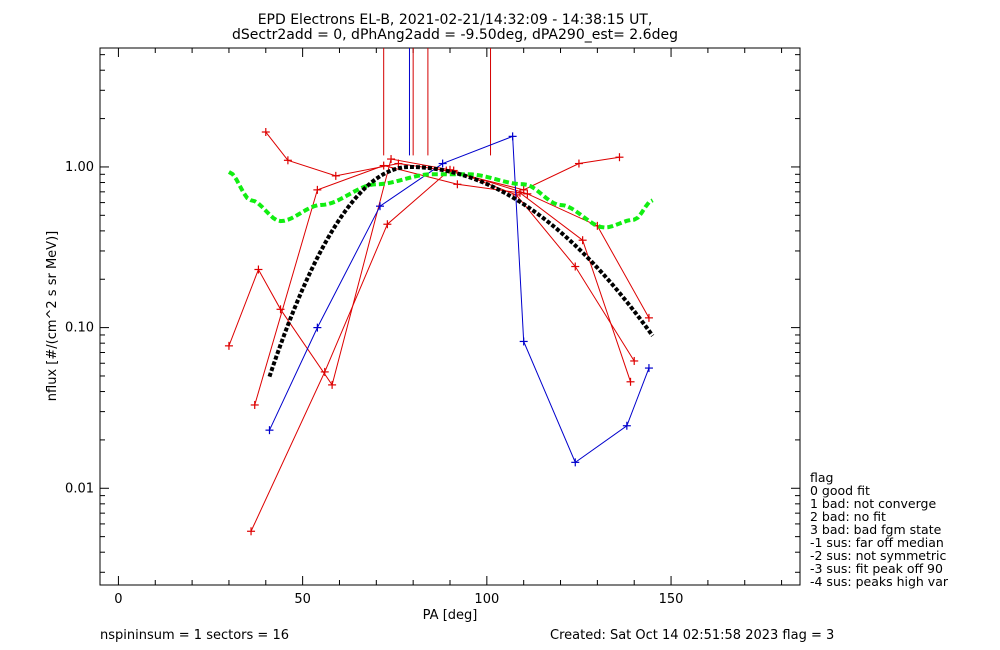 This screenshot has height=650, width=1000. Describe the element at coordinates (876, 529) in the screenshot. I see `legend-entry: 3 bad: bad fgm state` at that location.